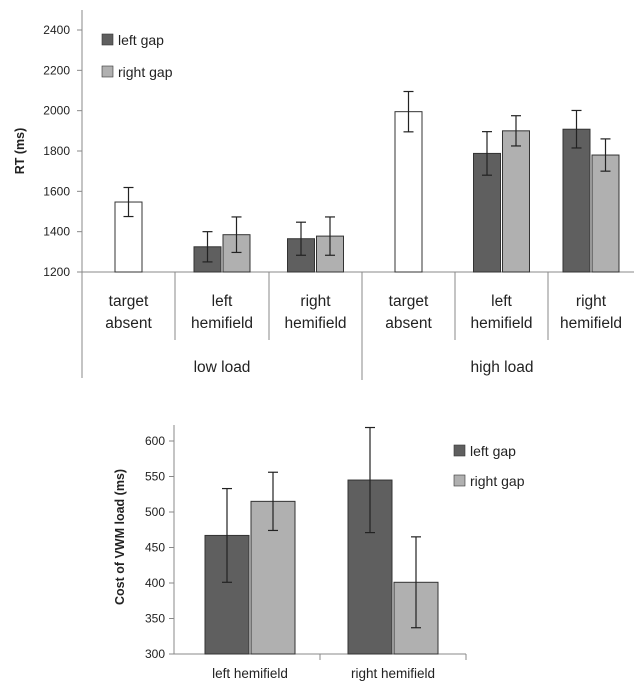  Describe the element at coordinates (56, 232) in the screenshot. I see `y-tick-label: 1400` at that location.